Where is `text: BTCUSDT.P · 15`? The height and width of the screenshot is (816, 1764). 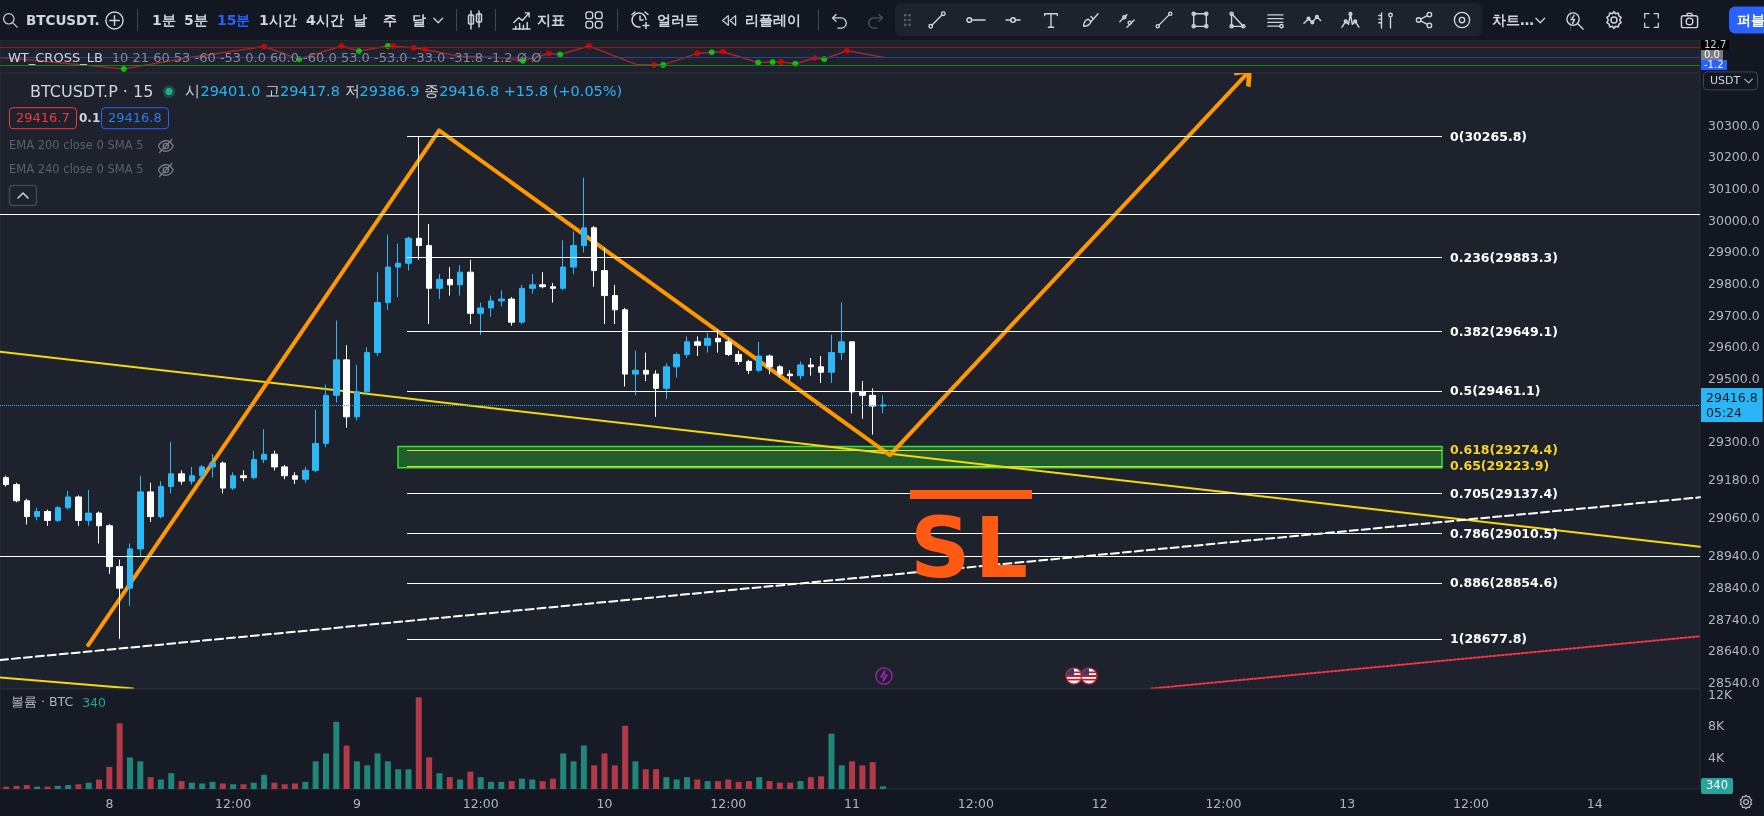 text: BTCUSDT.P · 15 is located at coordinates (92, 91).